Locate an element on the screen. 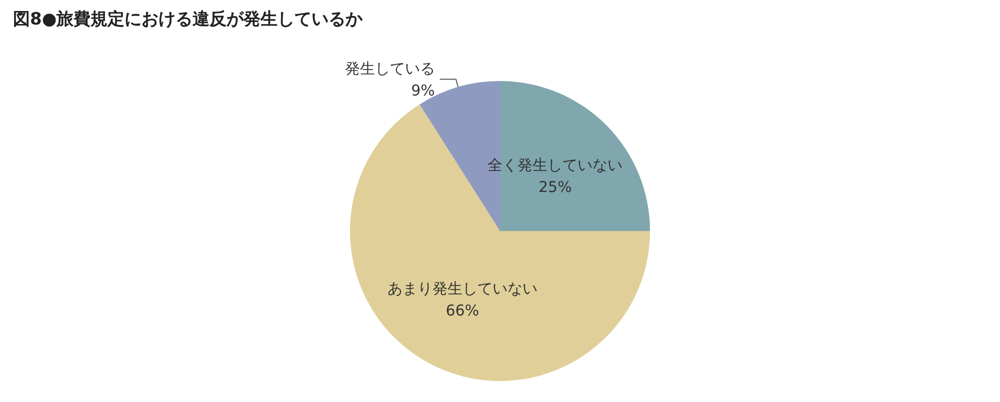 The image size is (1000, 402). text: 図8●旅費規定における違反が発生しているか is located at coordinates (188, 20).